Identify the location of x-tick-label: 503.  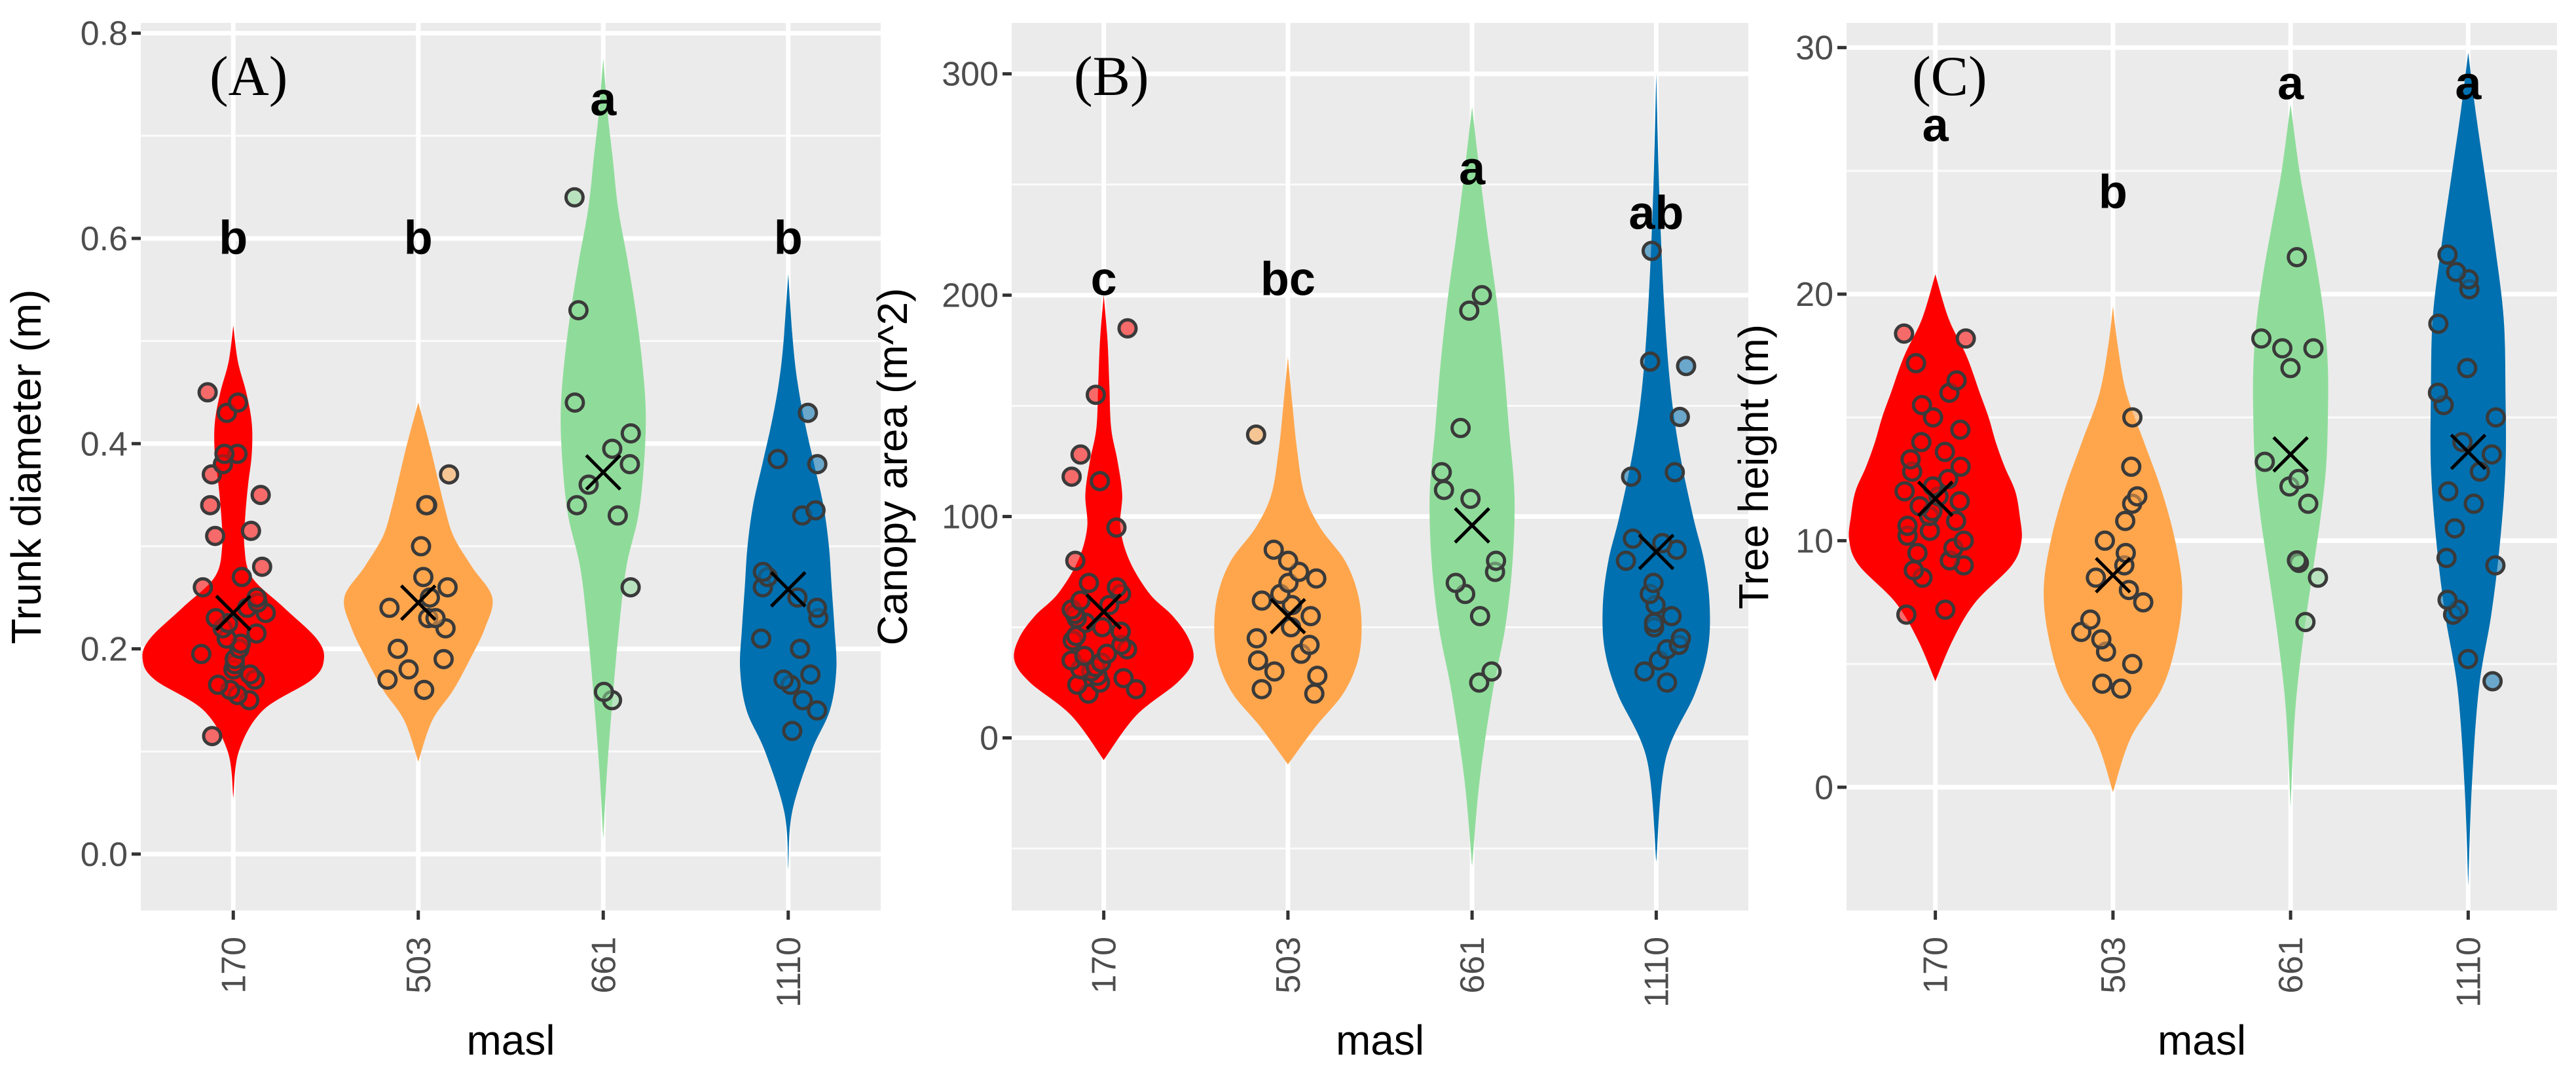
(2114, 965).